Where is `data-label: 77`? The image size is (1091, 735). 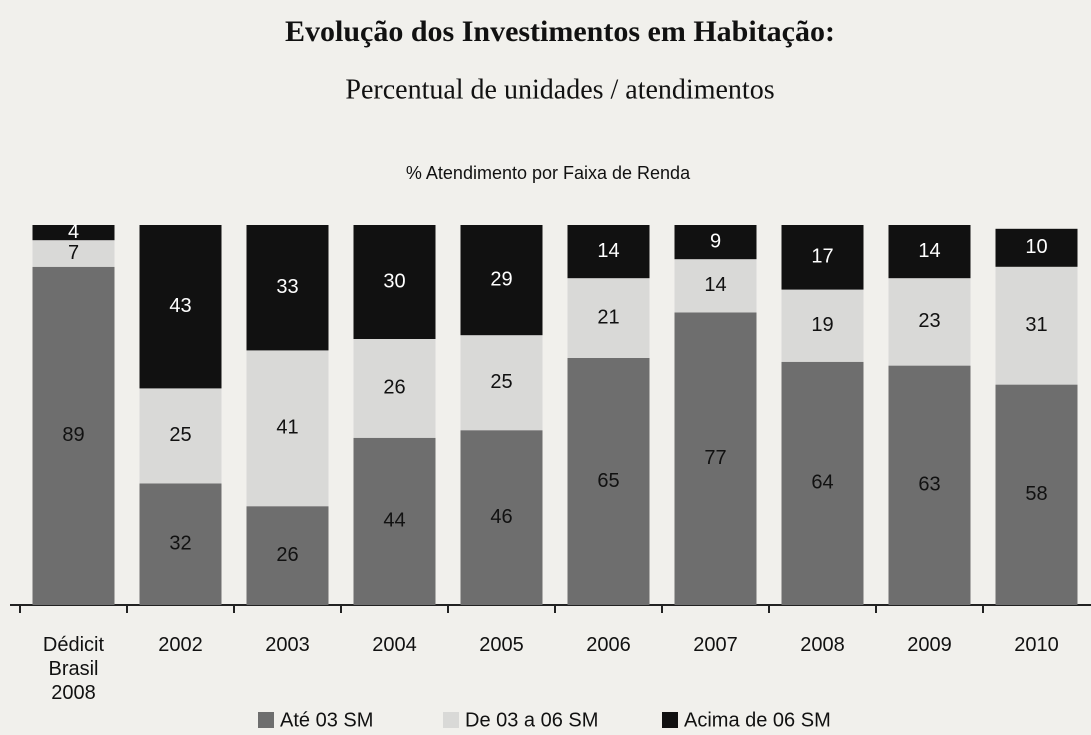
data-label: 77 is located at coordinates (715, 458).